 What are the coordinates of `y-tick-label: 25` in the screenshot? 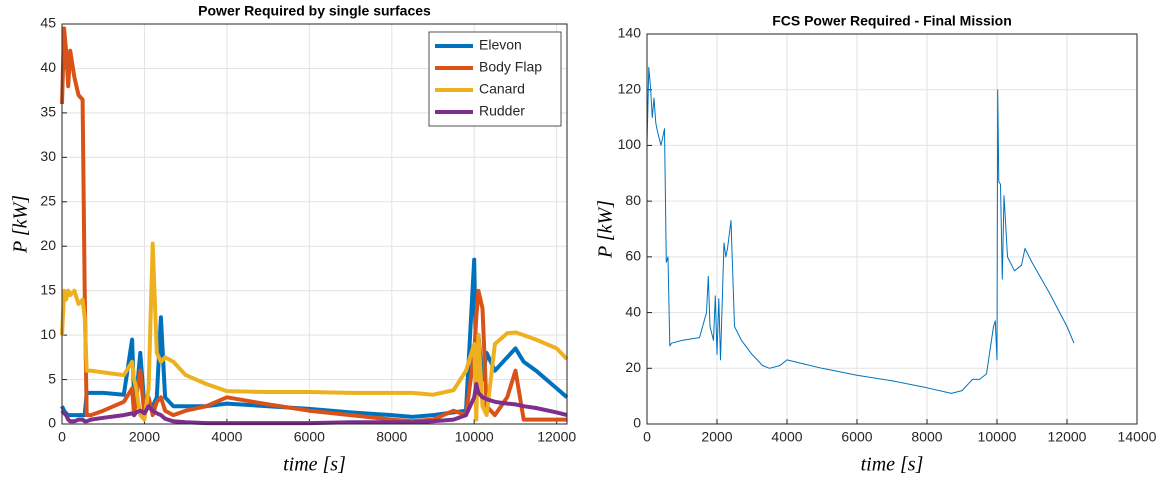 It's located at (48, 200).